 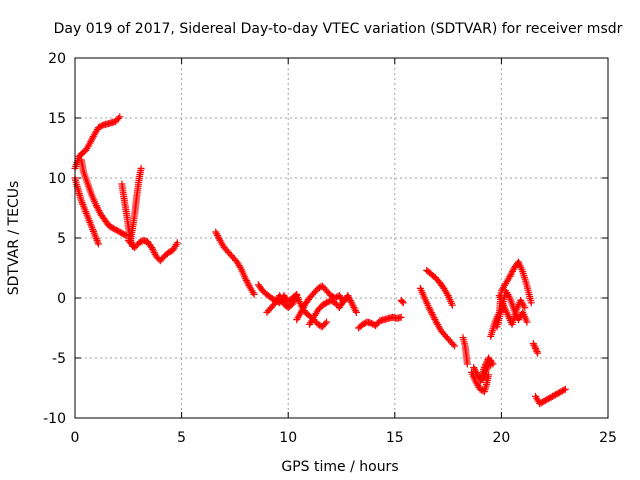 What do you see at coordinates (14, 238) in the screenshot?
I see `y-axis-label: SDTVAR / TECUs` at bounding box center [14, 238].